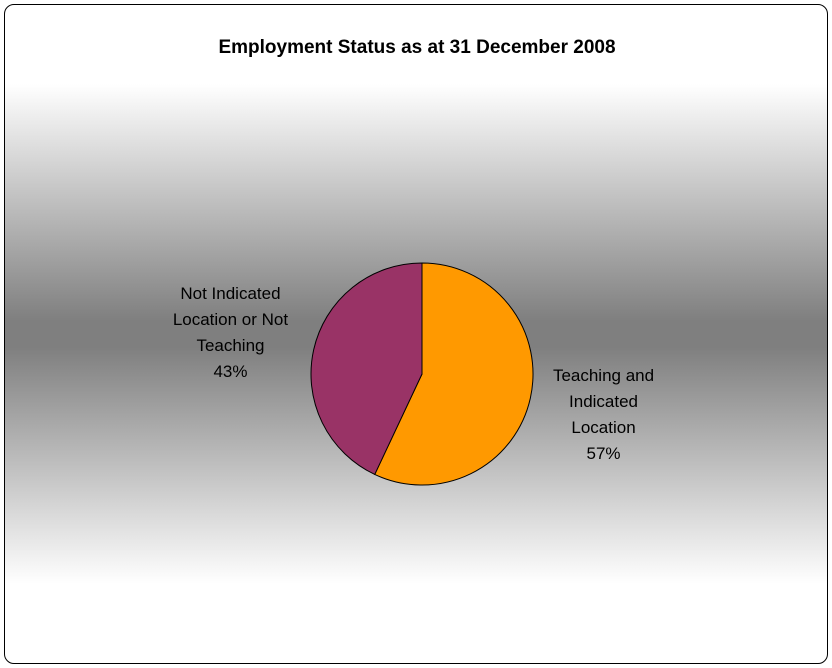 Image resolution: width=832 pixels, height=668 pixels. What do you see at coordinates (230, 372) in the screenshot?
I see `value-label: 43%` at bounding box center [230, 372].